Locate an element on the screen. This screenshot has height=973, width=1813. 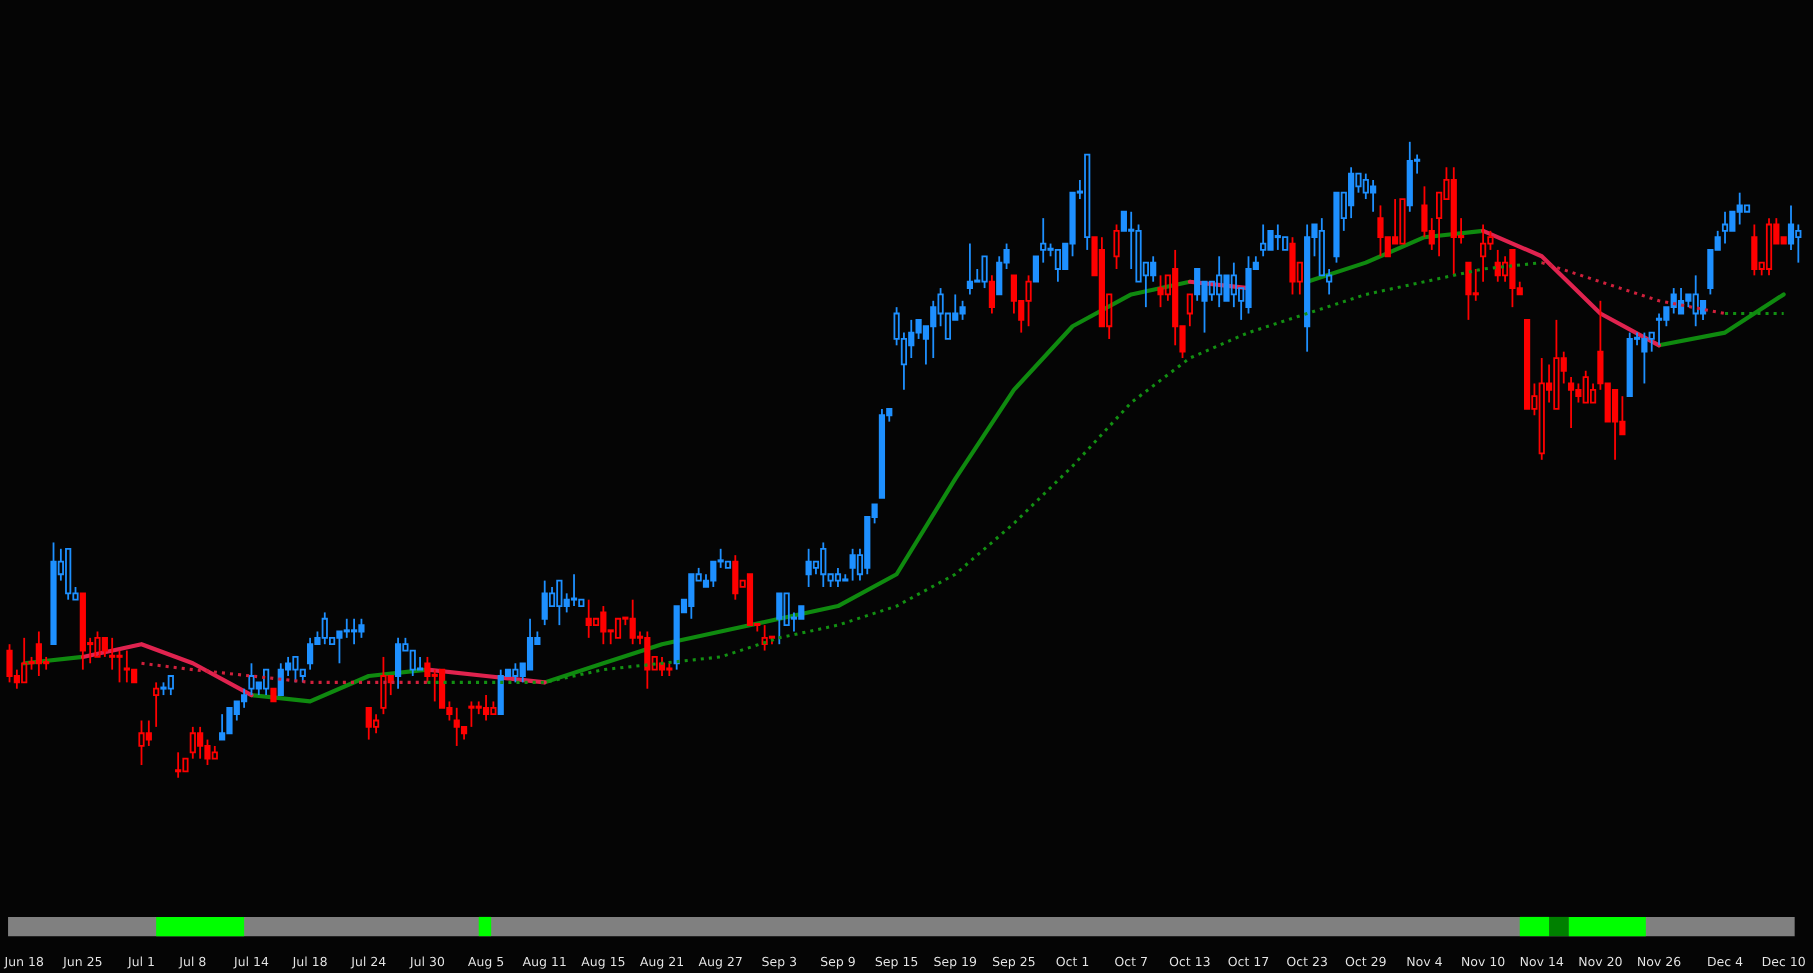
x-tick-label: Jul 18 is located at coordinates (309, 962).